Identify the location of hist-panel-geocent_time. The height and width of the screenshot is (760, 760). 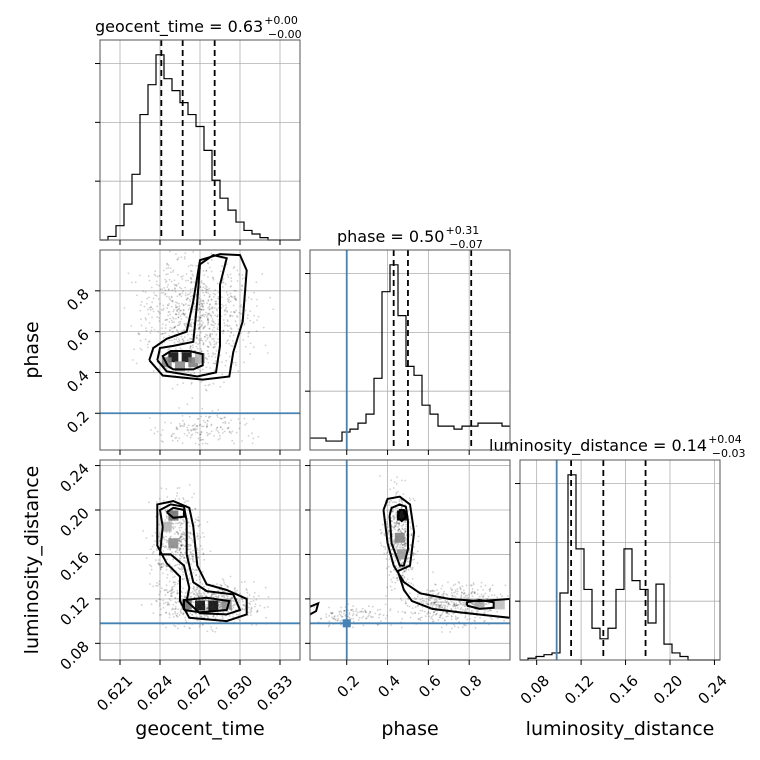
(198, 142).